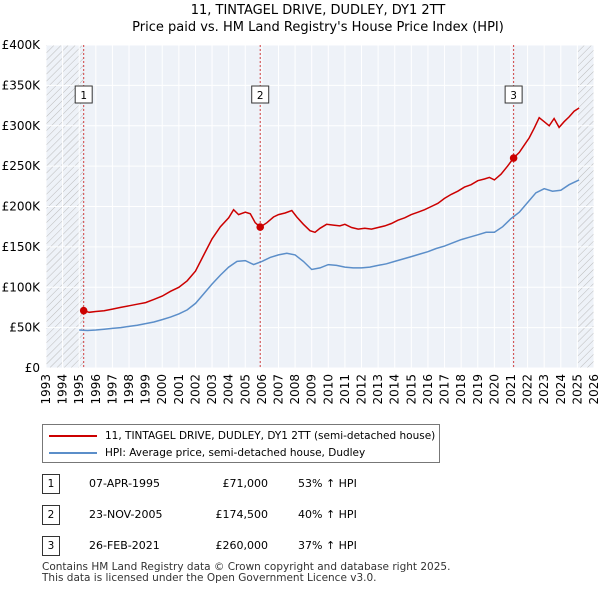 The image size is (600, 590). Describe the element at coordinates (461, 389) in the screenshot. I see `x-tick-label: 2018` at that location.